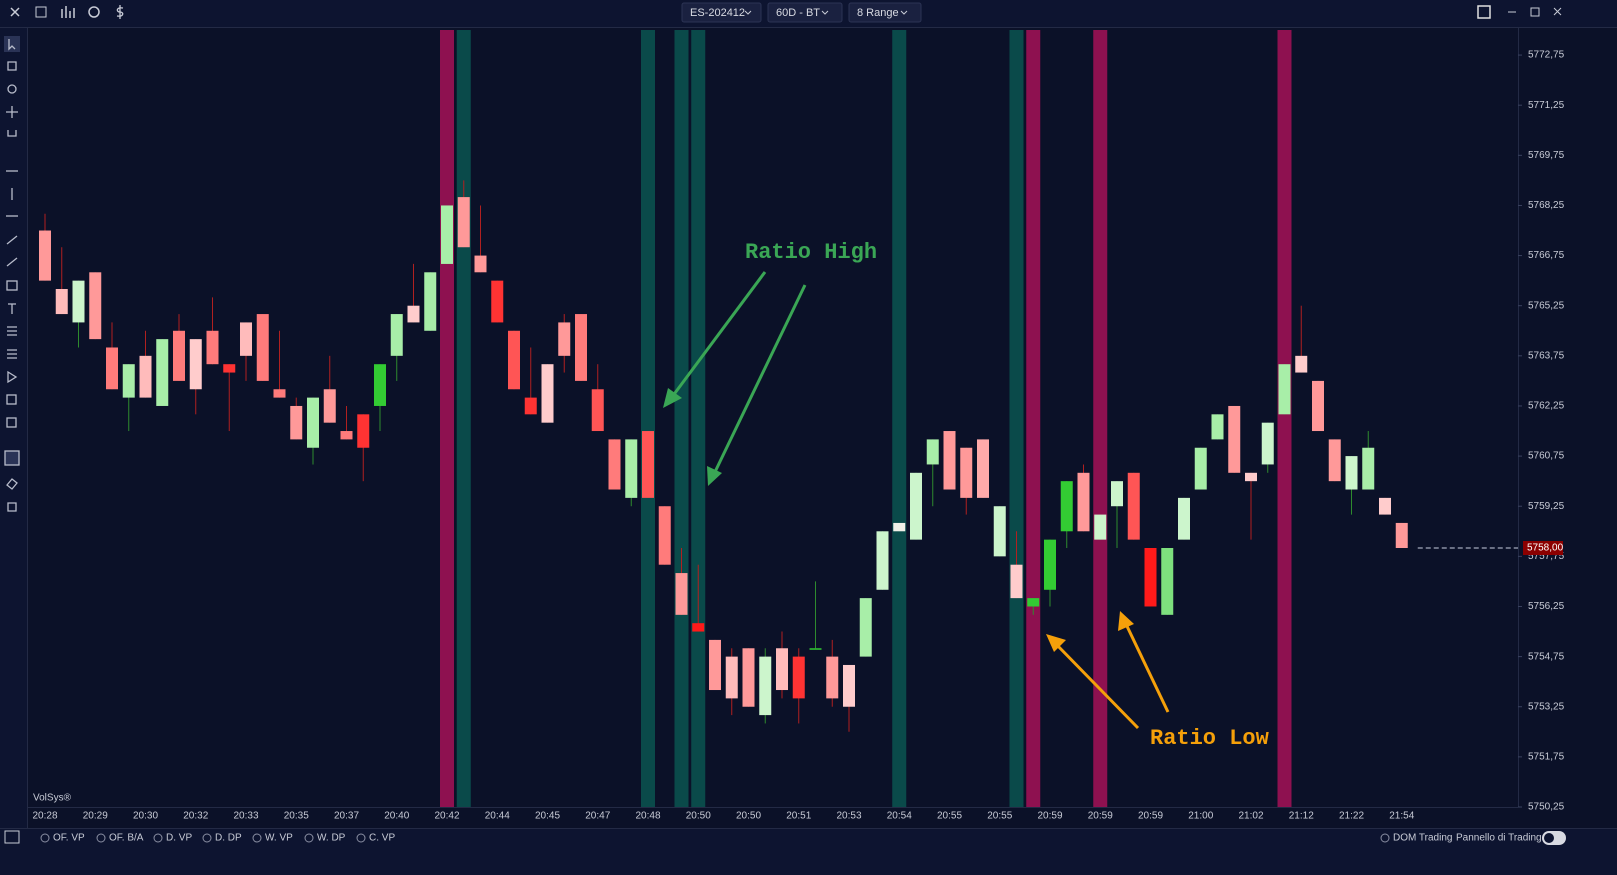 The image size is (1617, 875). I want to click on measure-tool, so click(12, 133).